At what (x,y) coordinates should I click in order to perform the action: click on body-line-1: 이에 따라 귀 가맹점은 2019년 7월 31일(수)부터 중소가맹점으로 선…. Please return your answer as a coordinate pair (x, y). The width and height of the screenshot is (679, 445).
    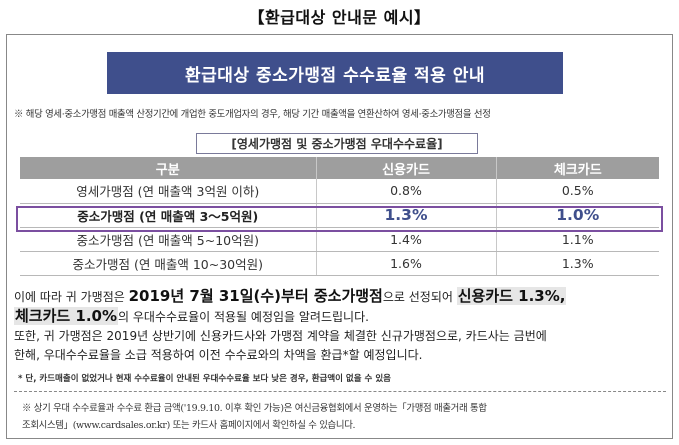
    Looking at the image, I should click on (340, 297).